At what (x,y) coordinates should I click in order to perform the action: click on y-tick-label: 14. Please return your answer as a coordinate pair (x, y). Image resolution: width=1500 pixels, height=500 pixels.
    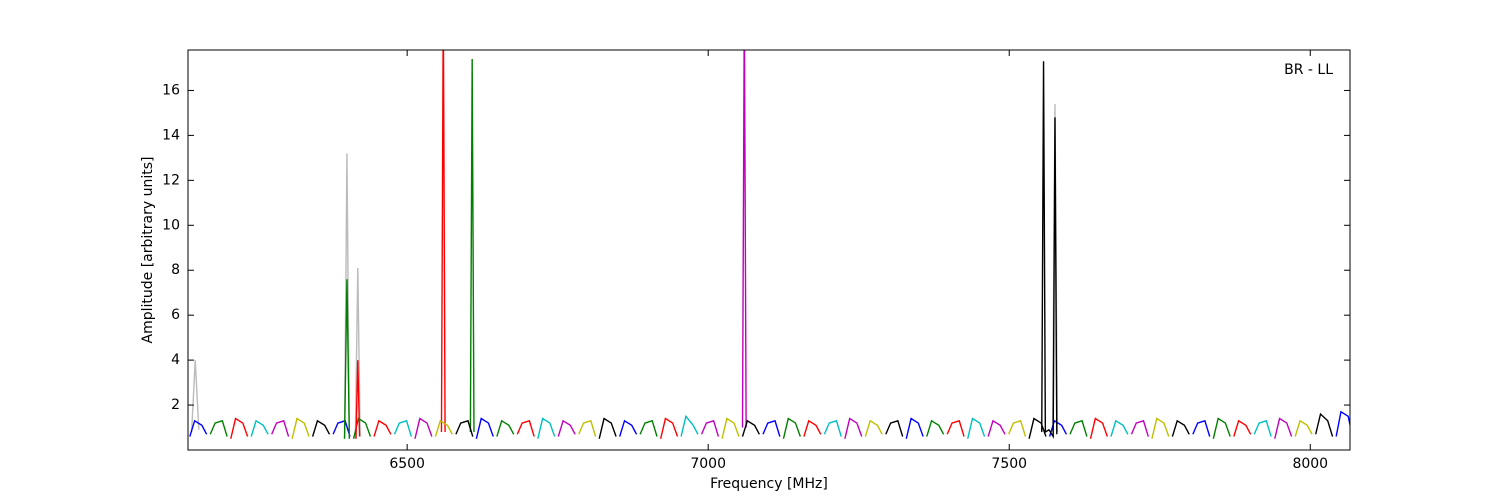
    Looking at the image, I should click on (171, 135).